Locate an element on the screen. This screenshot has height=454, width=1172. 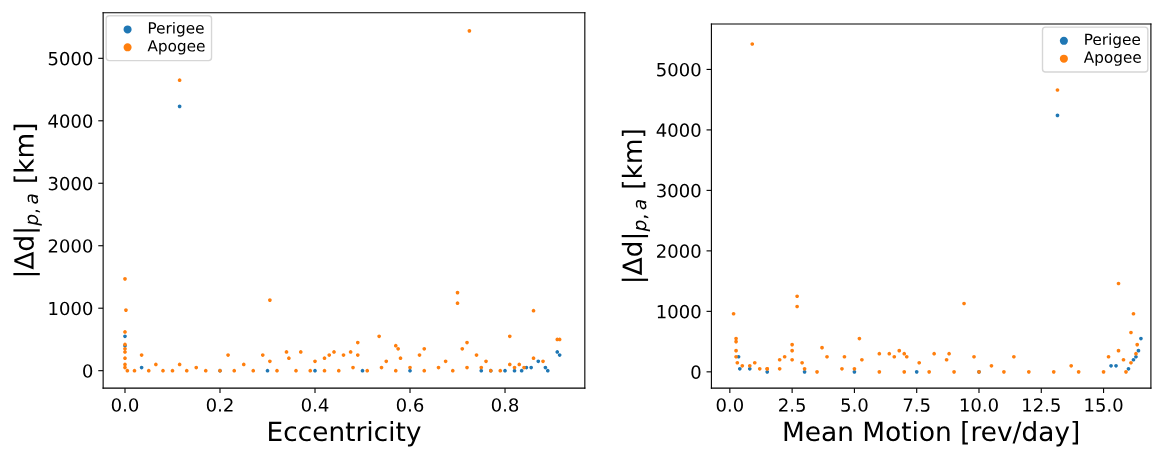
x-tick-label: 0.6 is located at coordinates (410, 405).